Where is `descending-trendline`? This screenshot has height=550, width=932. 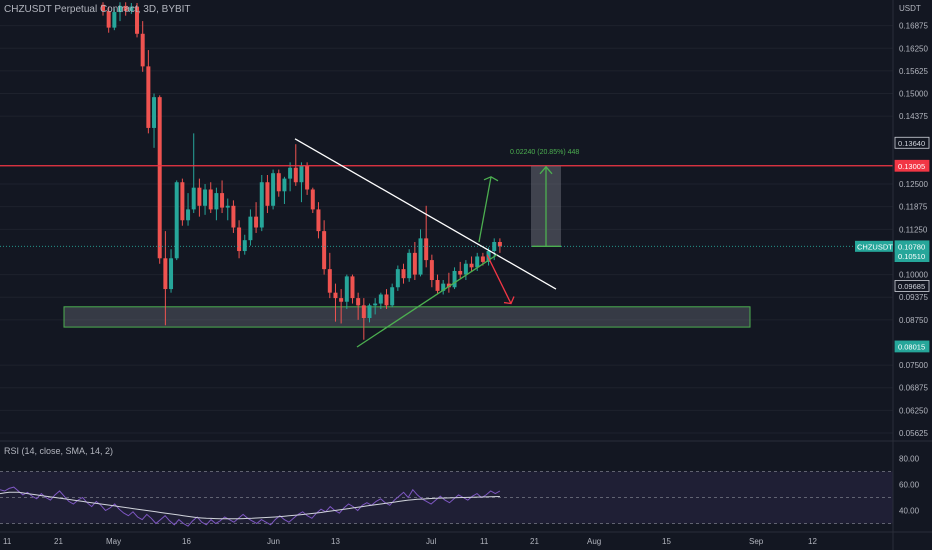 descending-trendline is located at coordinates (425, 214).